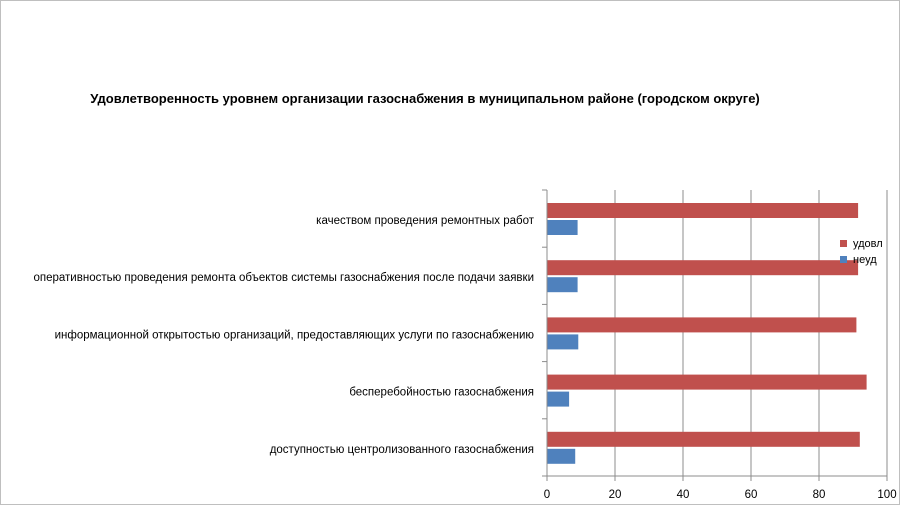 This screenshot has width=900, height=505. What do you see at coordinates (819, 495) in the screenshot?
I see `x-tick-label: 80` at bounding box center [819, 495].